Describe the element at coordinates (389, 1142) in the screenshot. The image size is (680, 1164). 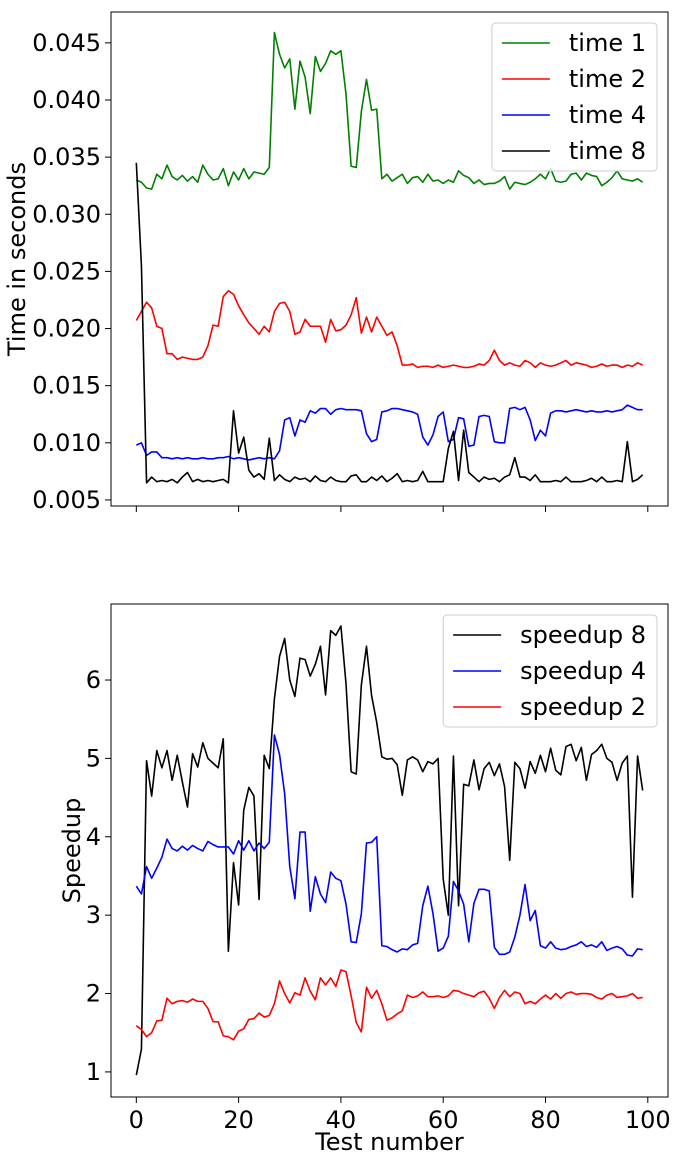
I see `x-axis-label: Test number` at that location.